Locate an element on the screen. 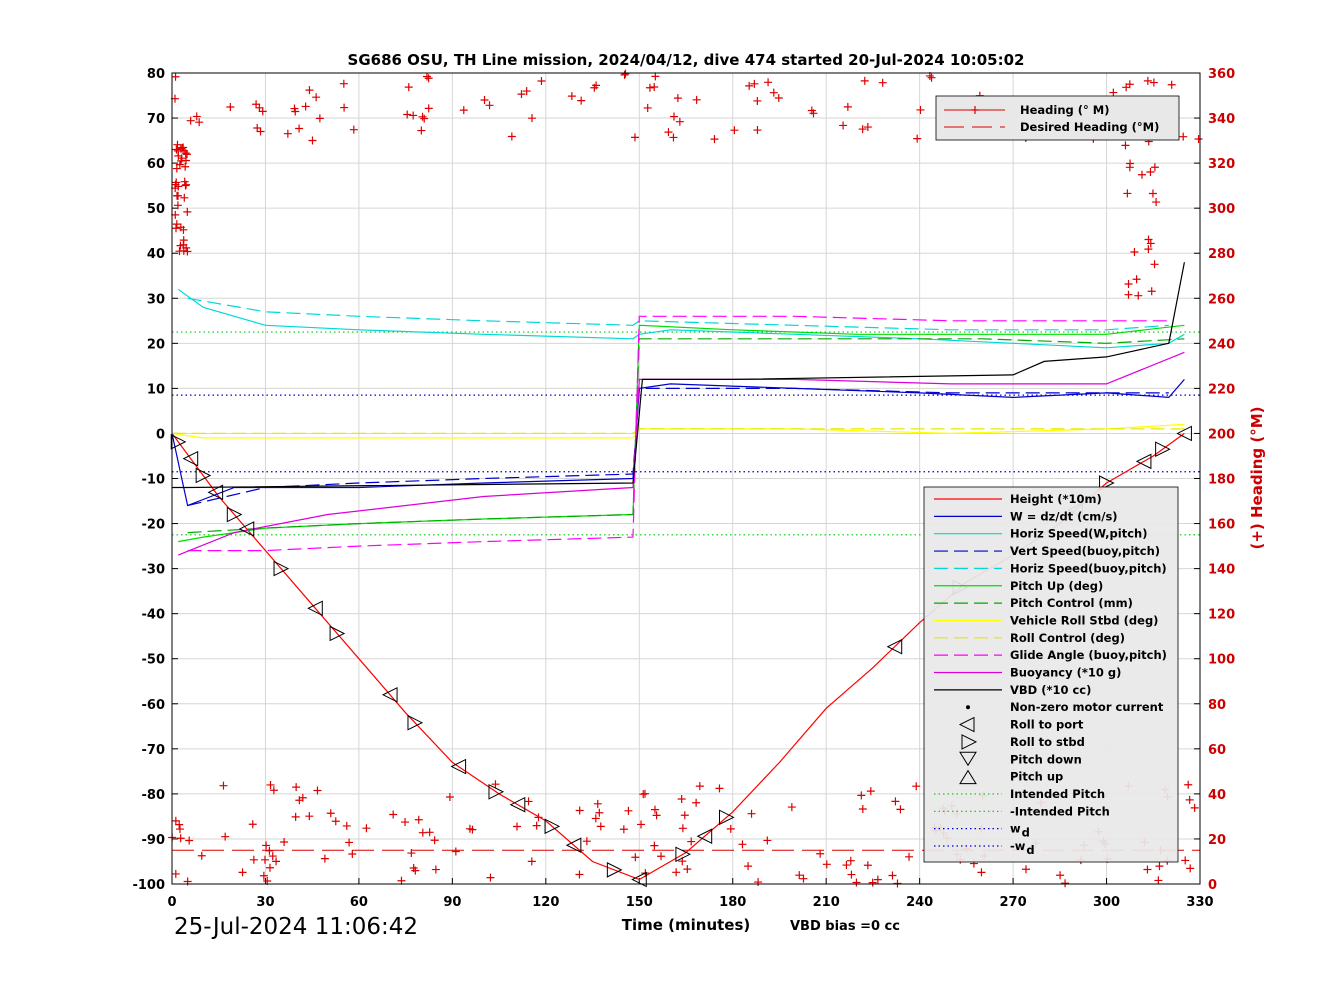 The image size is (1328, 996). x-tick-label: 300 is located at coordinates (1106, 902).